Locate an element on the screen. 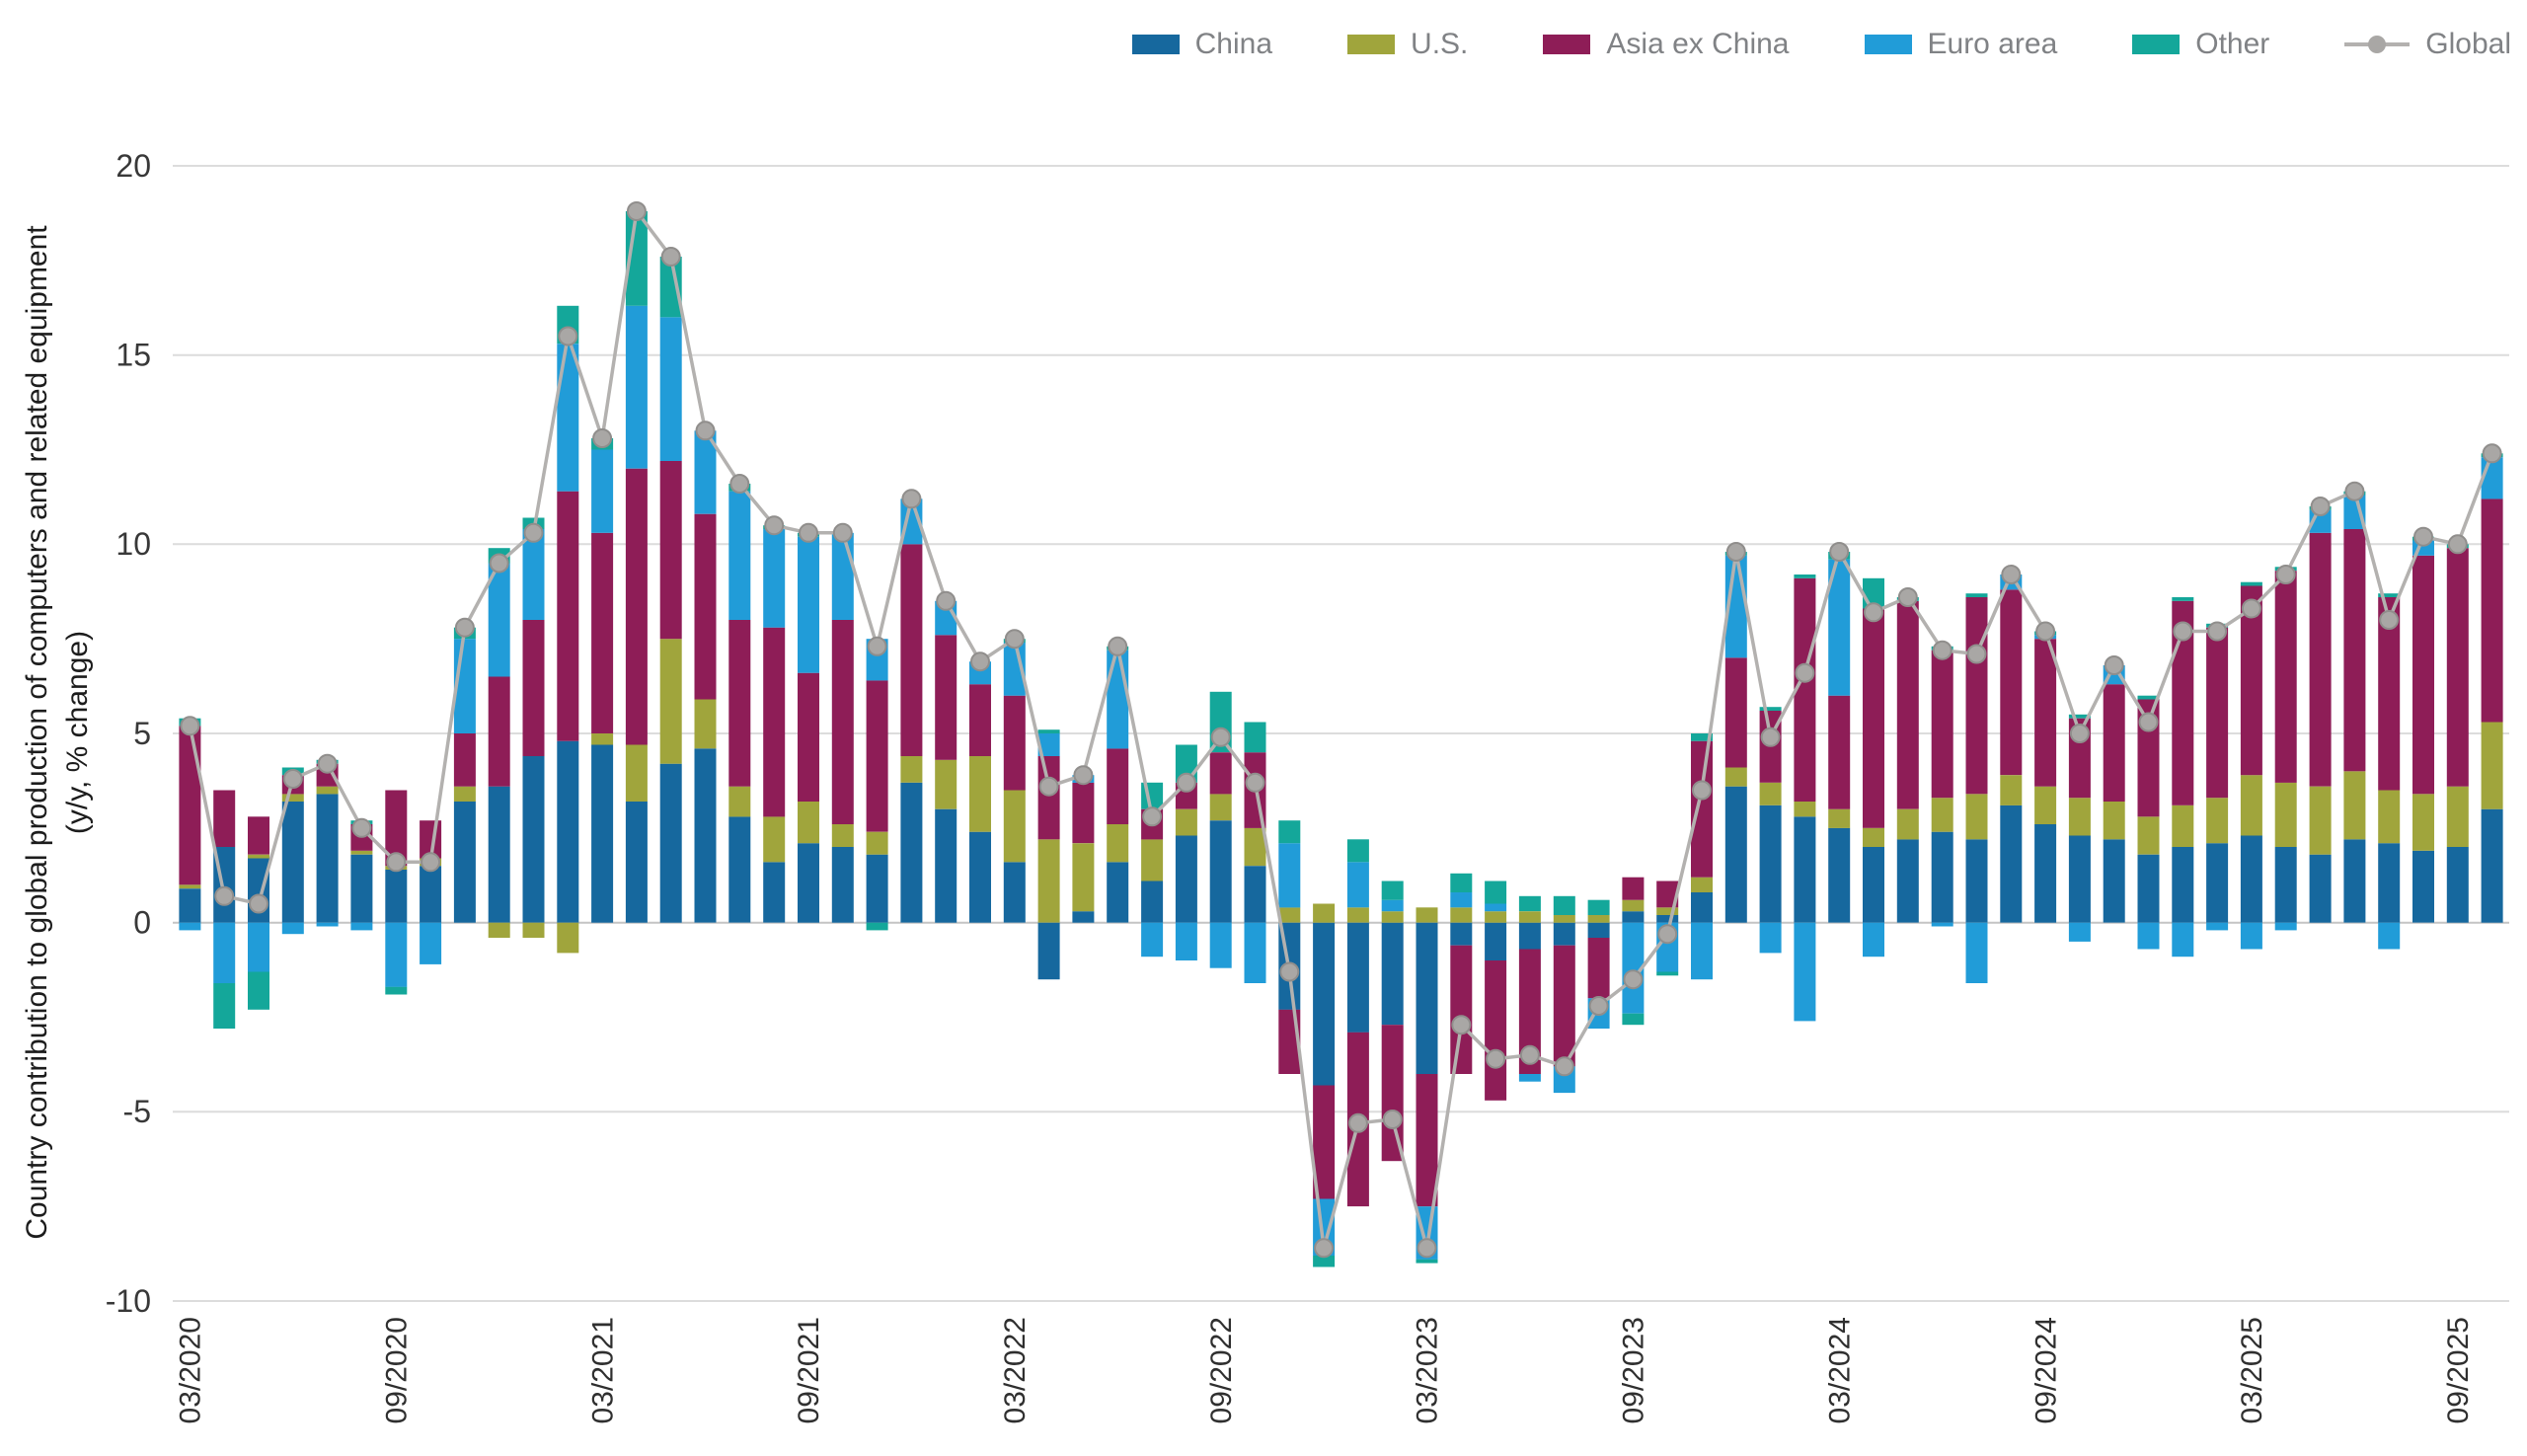 This screenshot has width=2527, height=1456. x-tick: 09/2022 is located at coordinates (1221, 1370).